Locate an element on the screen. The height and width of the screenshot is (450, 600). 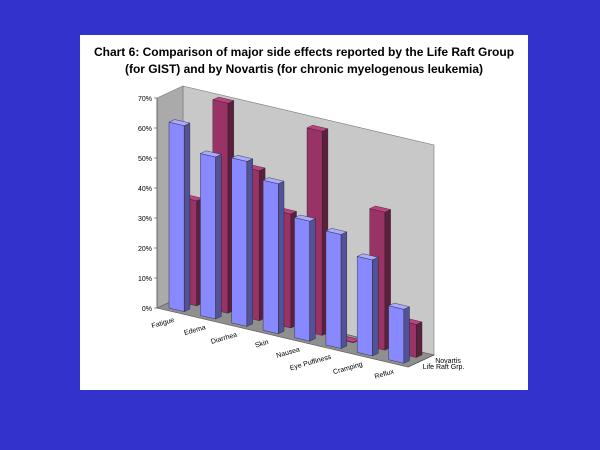
x-tick-label: Diarrhea is located at coordinates (224, 339).